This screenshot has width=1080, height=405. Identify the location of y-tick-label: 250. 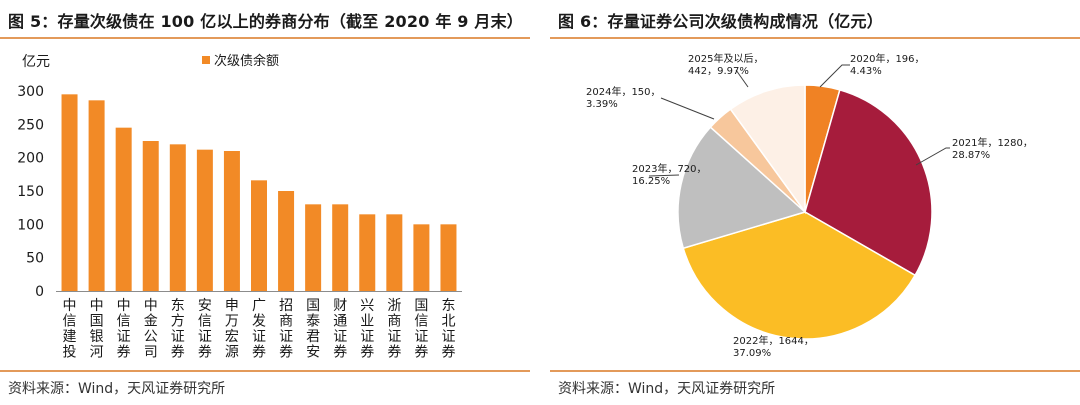
(30, 125).